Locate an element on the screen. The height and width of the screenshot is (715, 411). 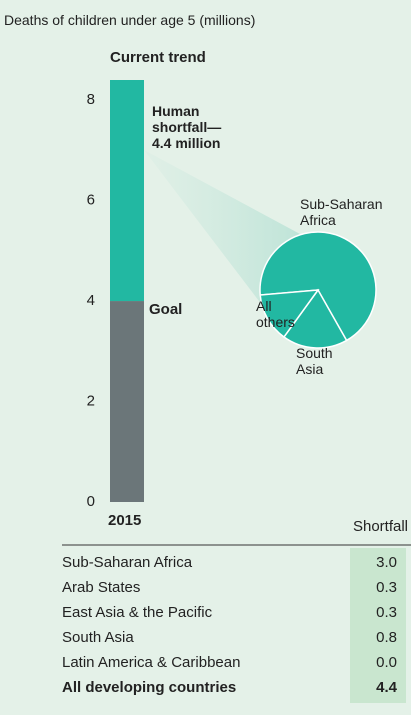
callout-wedge is located at coordinates (222, 227).